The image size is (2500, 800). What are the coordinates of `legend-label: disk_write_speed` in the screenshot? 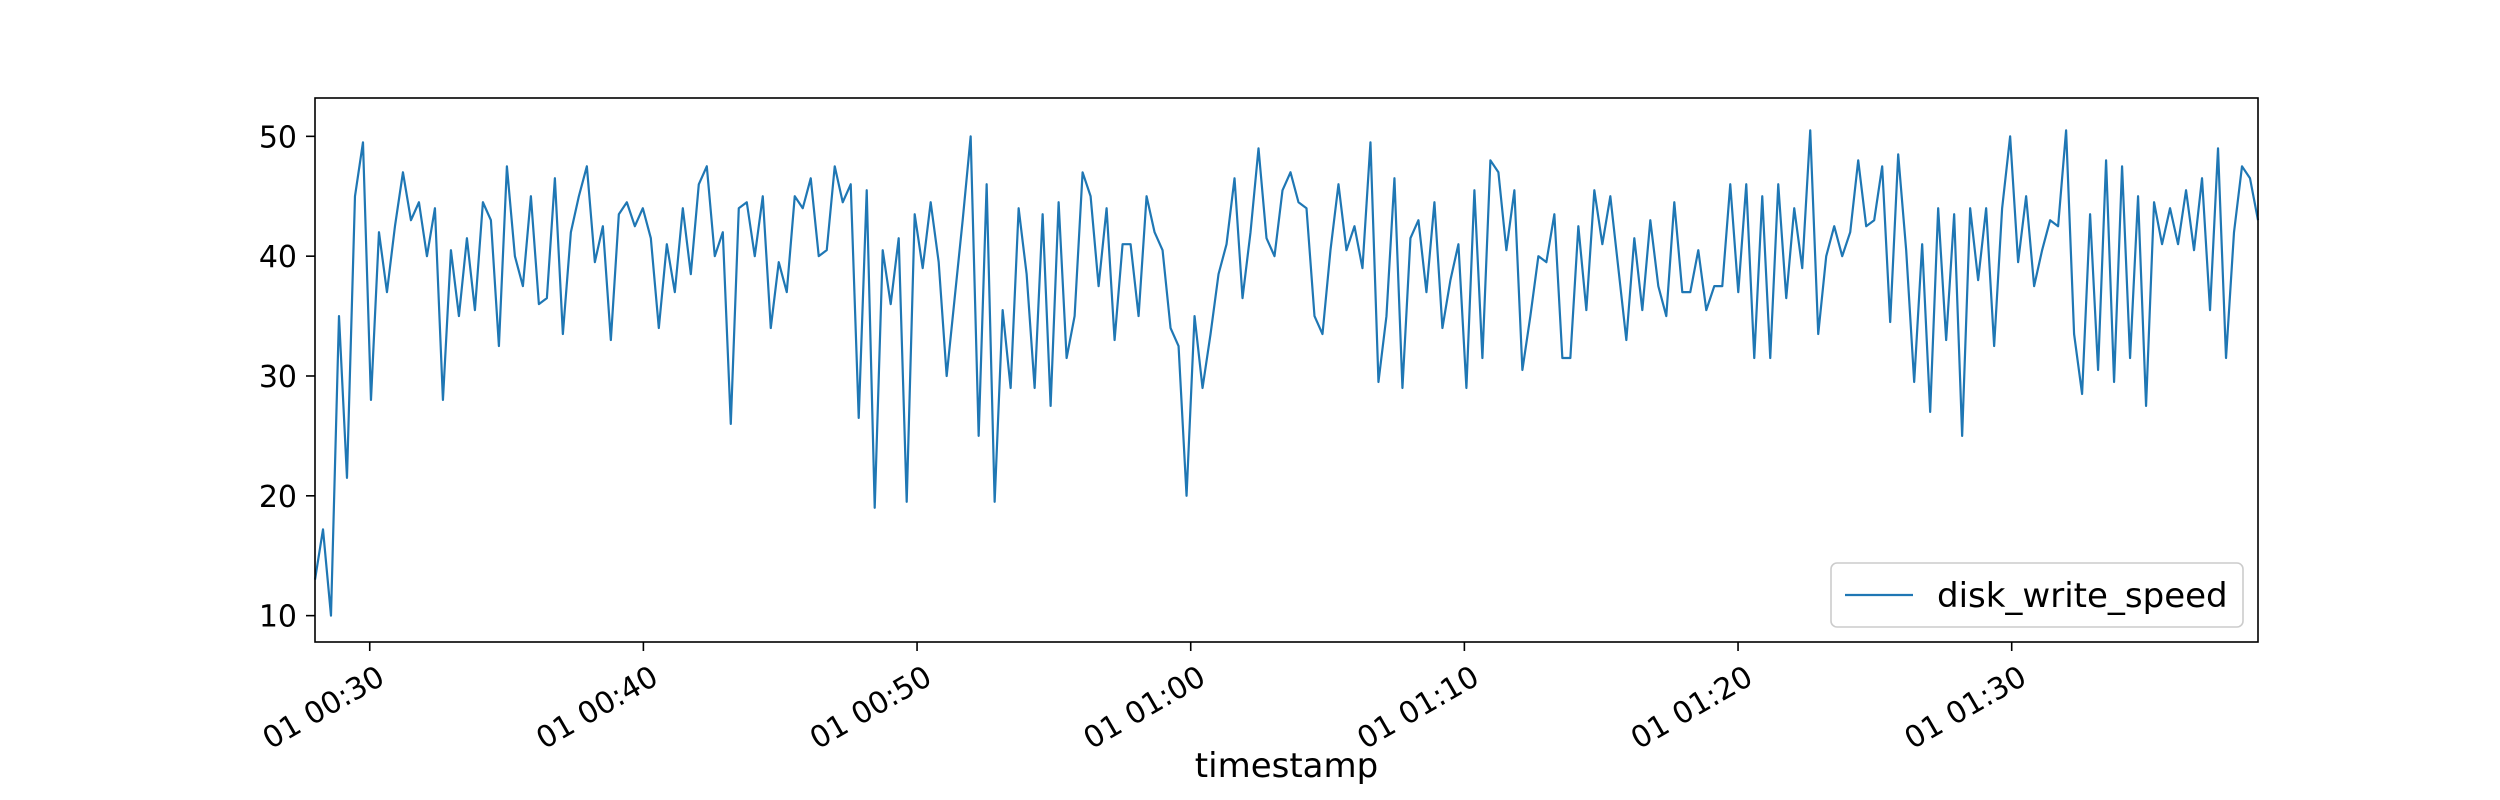 It's located at (2082, 596).